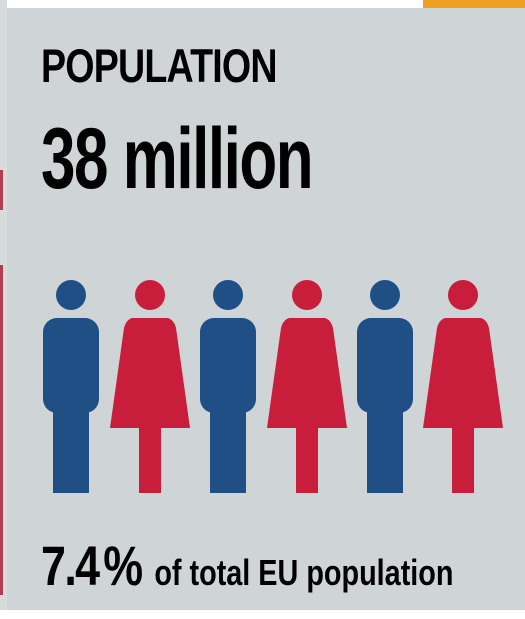  I want to click on share-value: 7.4, so click(70, 565).